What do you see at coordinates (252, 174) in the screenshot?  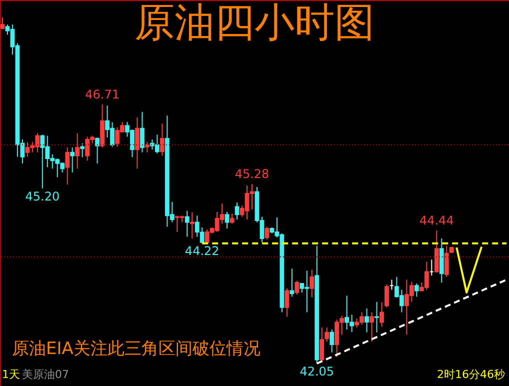 I see `annotation: 45.28` at bounding box center [252, 174].